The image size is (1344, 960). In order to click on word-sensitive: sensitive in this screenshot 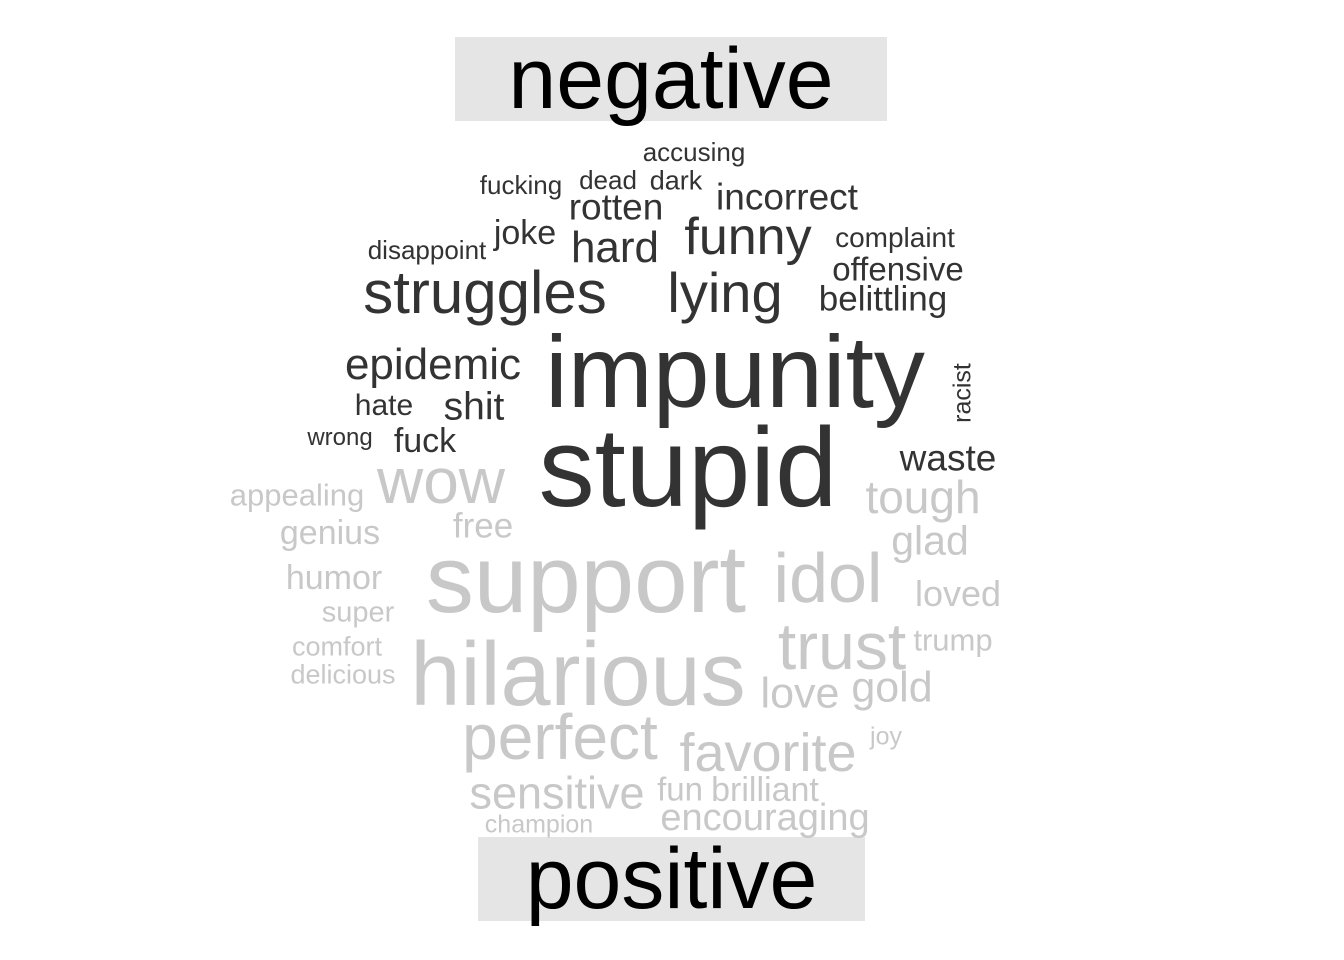, I will do `click(557, 793)`.